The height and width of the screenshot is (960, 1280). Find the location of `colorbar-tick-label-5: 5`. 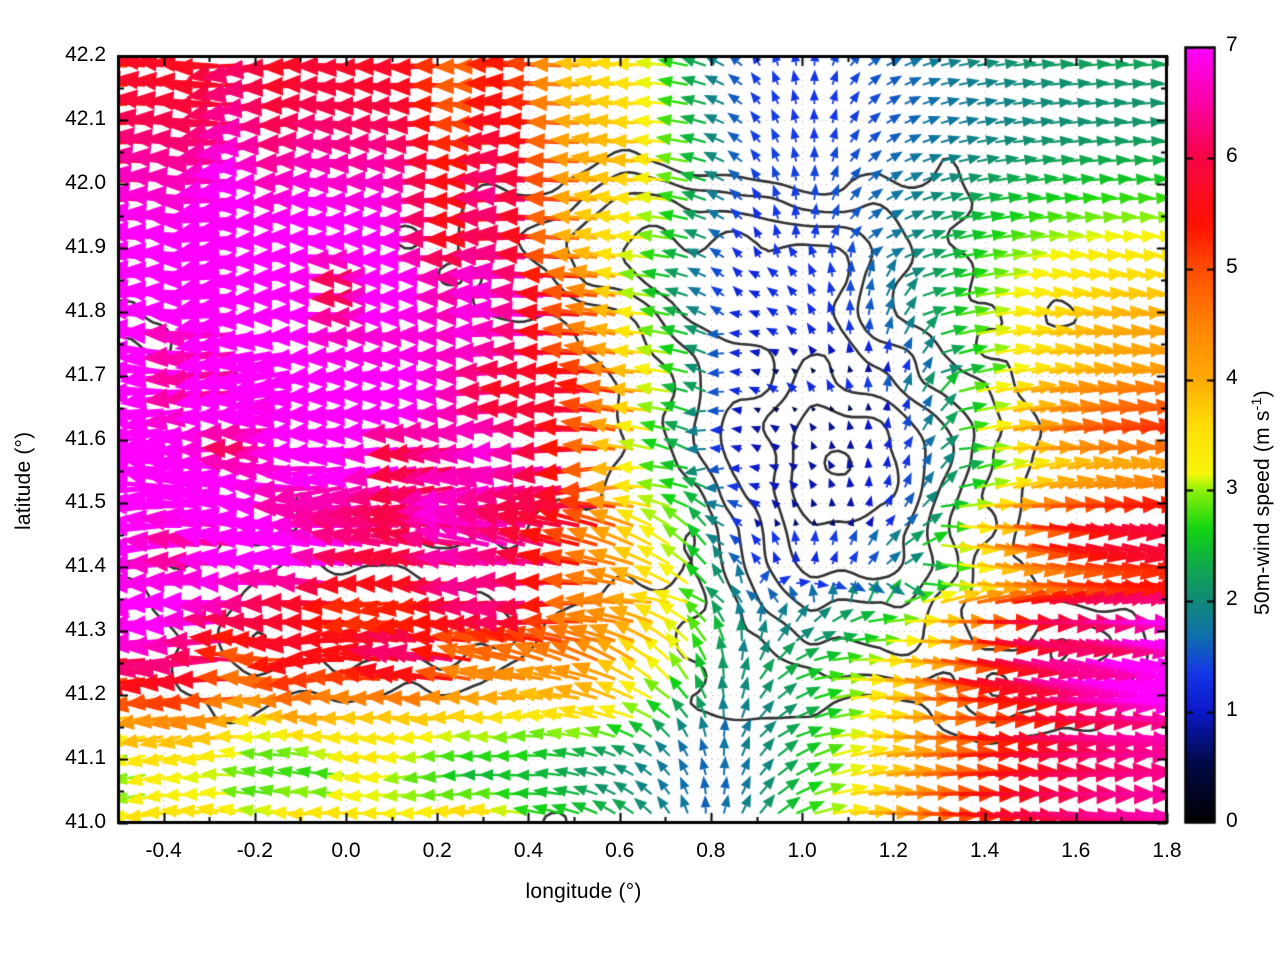

colorbar-tick-label-5: 5 is located at coordinates (1232, 266).